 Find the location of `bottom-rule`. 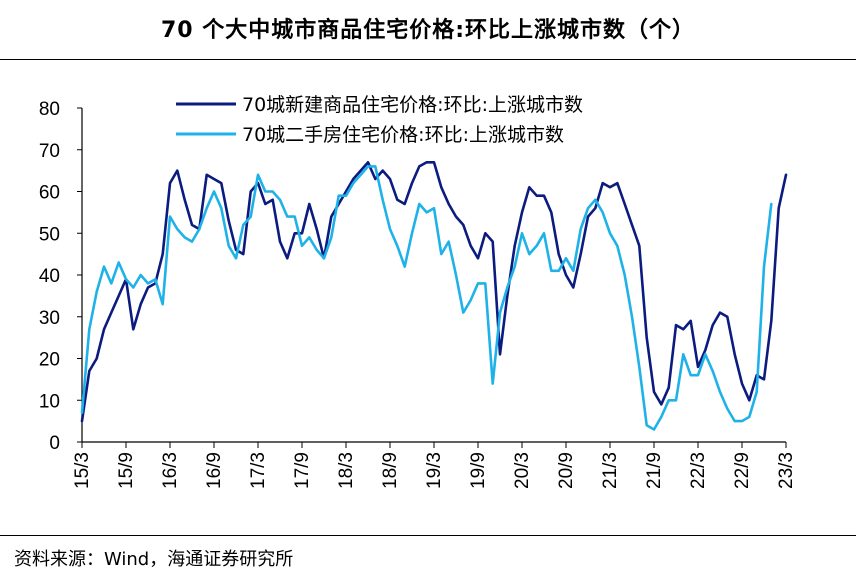

bottom-rule is located at coordinates (428, 535).